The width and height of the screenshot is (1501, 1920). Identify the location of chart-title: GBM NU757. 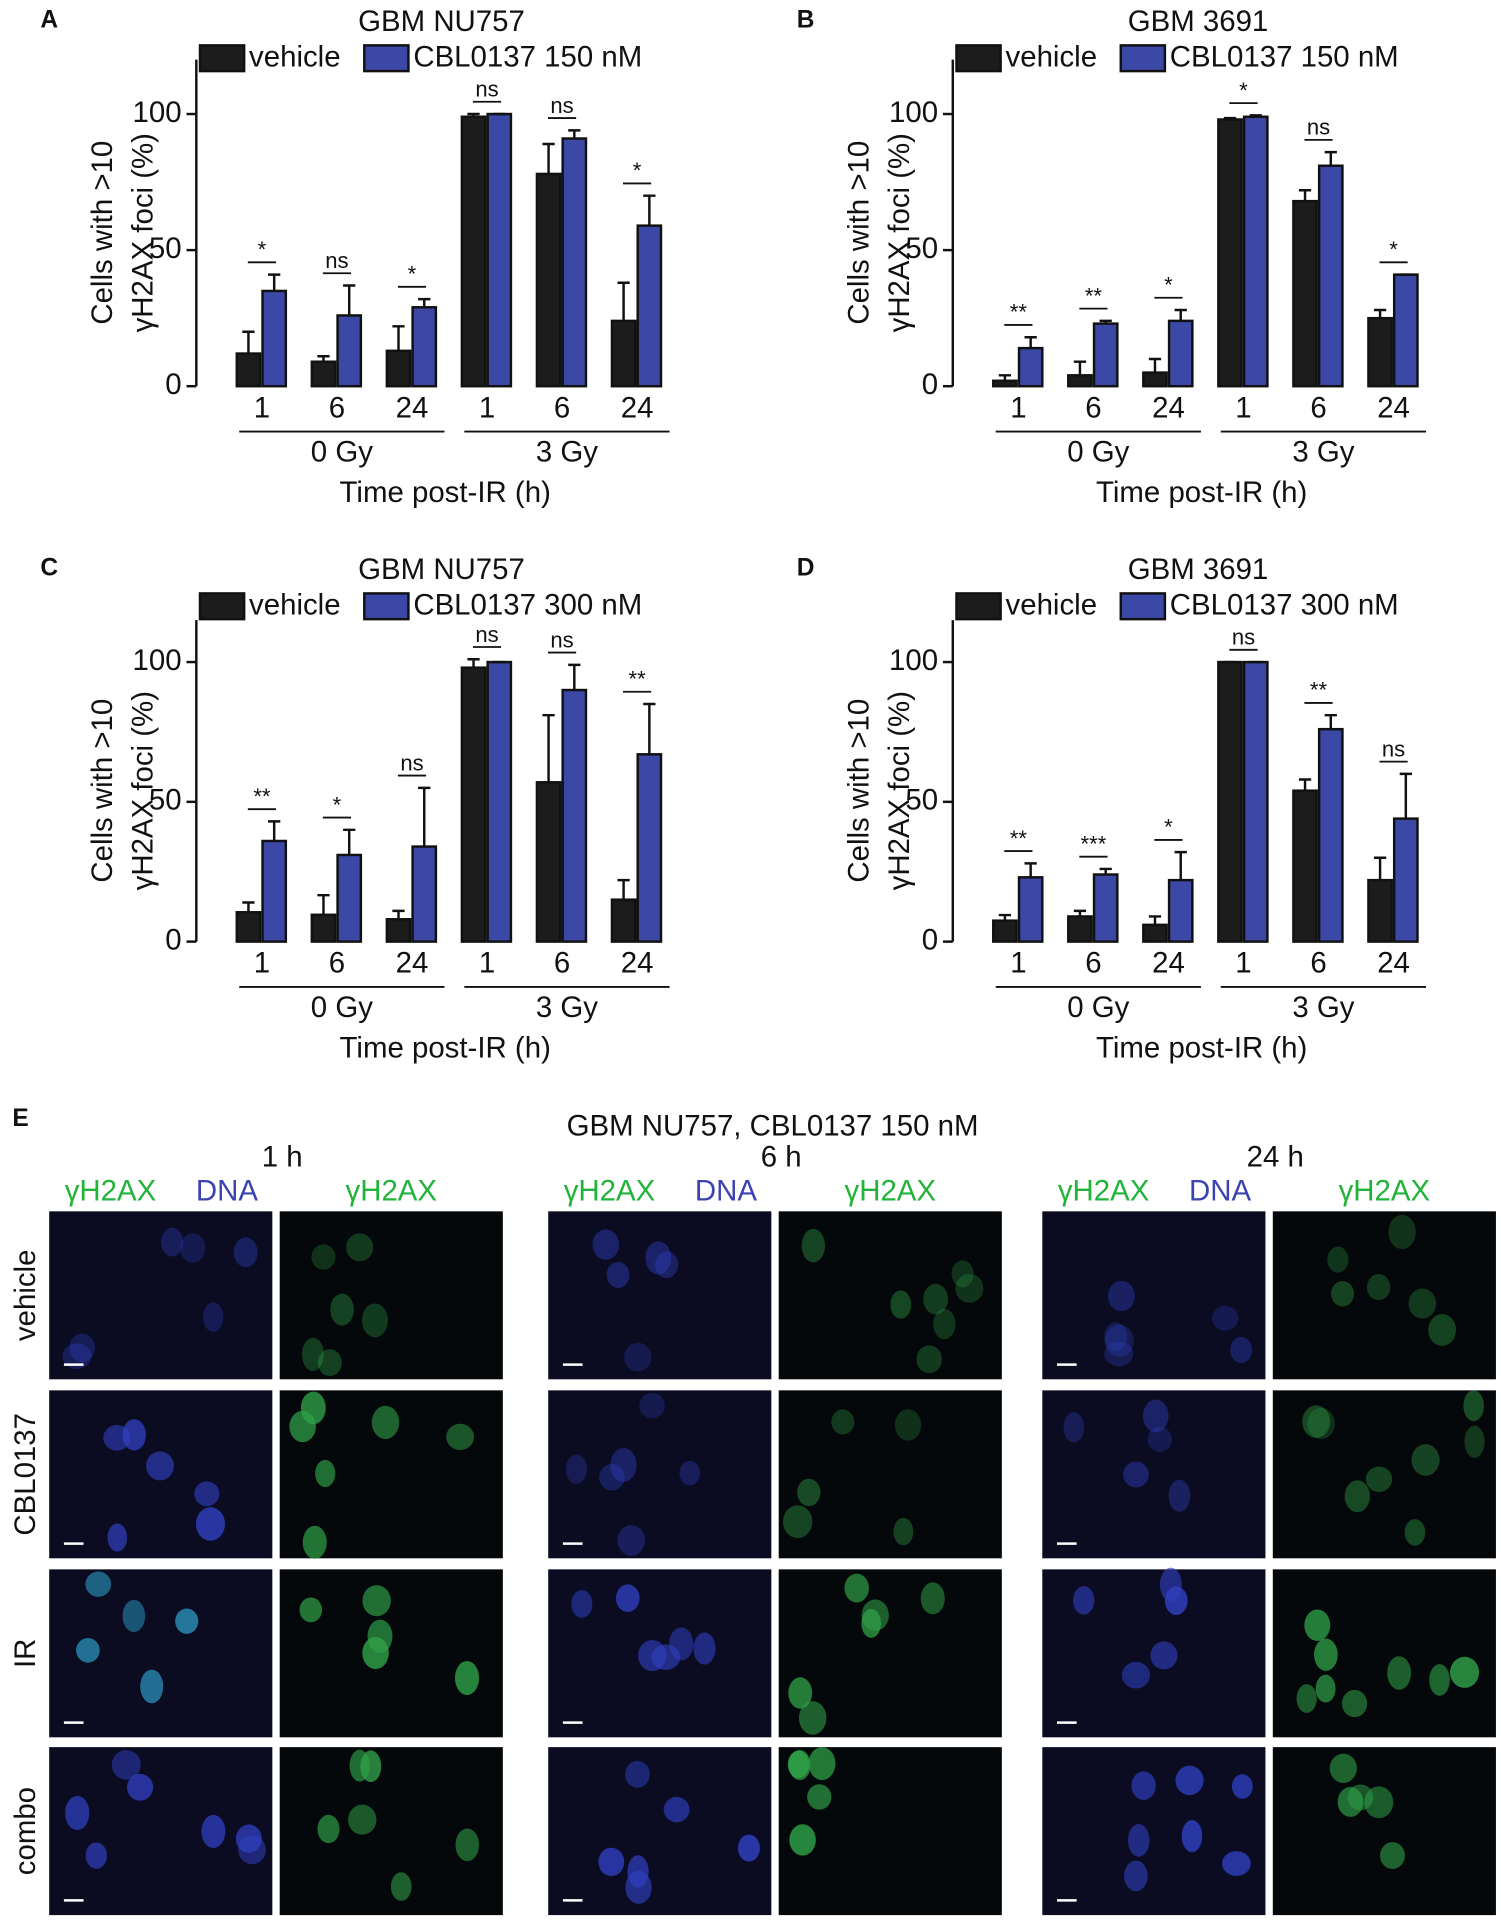
(441, 569).